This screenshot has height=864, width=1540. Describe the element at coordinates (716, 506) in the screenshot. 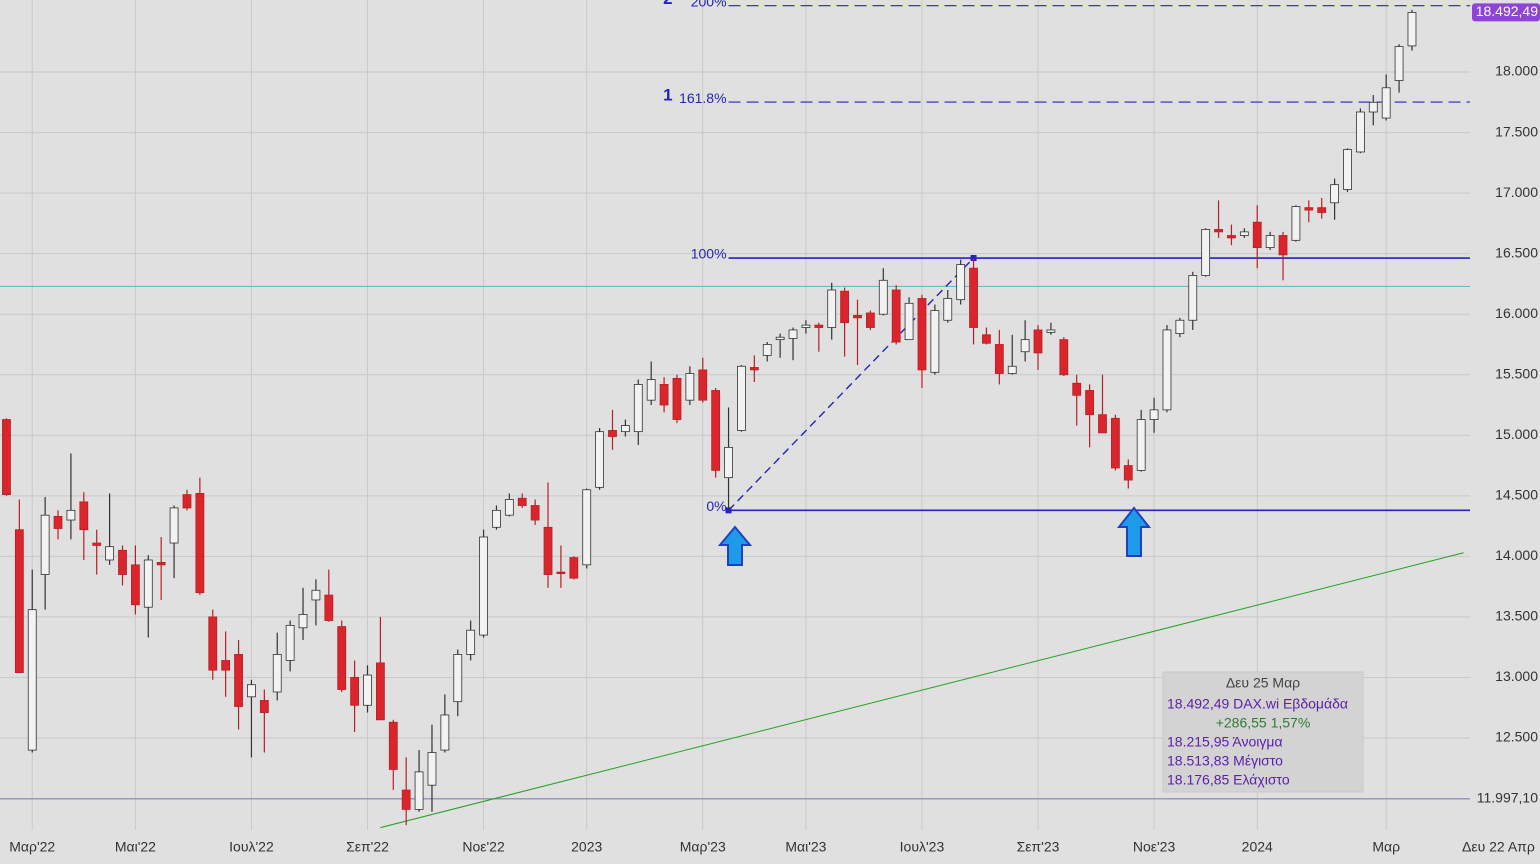

I see `fib-label: 0%` at that location.